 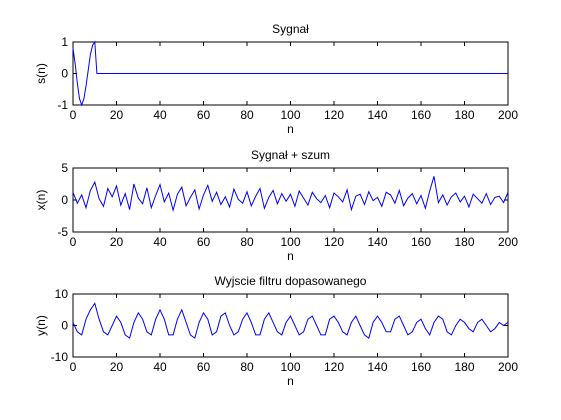 I want to click on y-tick-label: 10, so click(x=62, y=294).